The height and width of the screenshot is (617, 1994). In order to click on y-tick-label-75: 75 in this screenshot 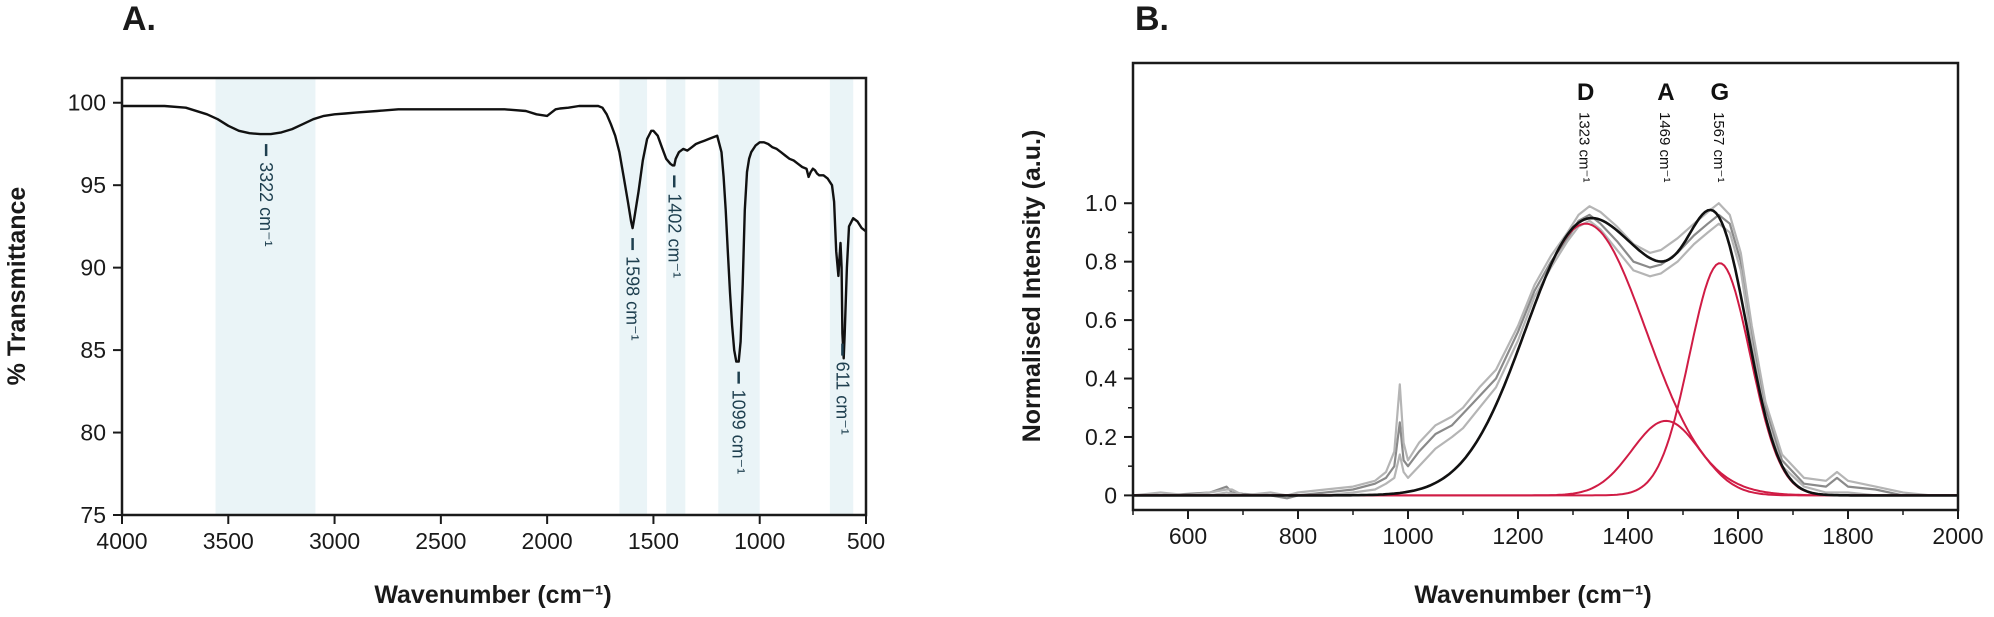, I will do `click(93, 515)`.